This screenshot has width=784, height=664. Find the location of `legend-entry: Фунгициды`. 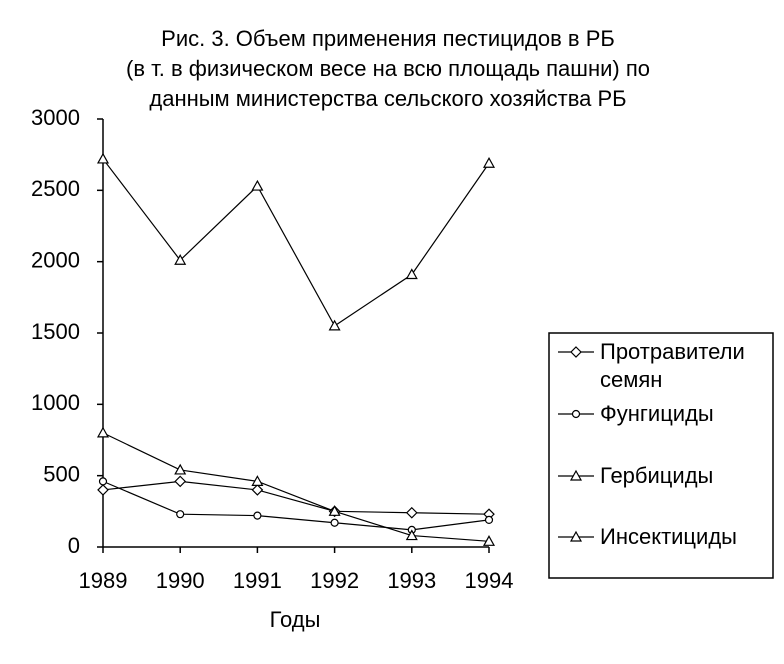

legend-entry: Фунгициды is located at coordinates (657, 413).